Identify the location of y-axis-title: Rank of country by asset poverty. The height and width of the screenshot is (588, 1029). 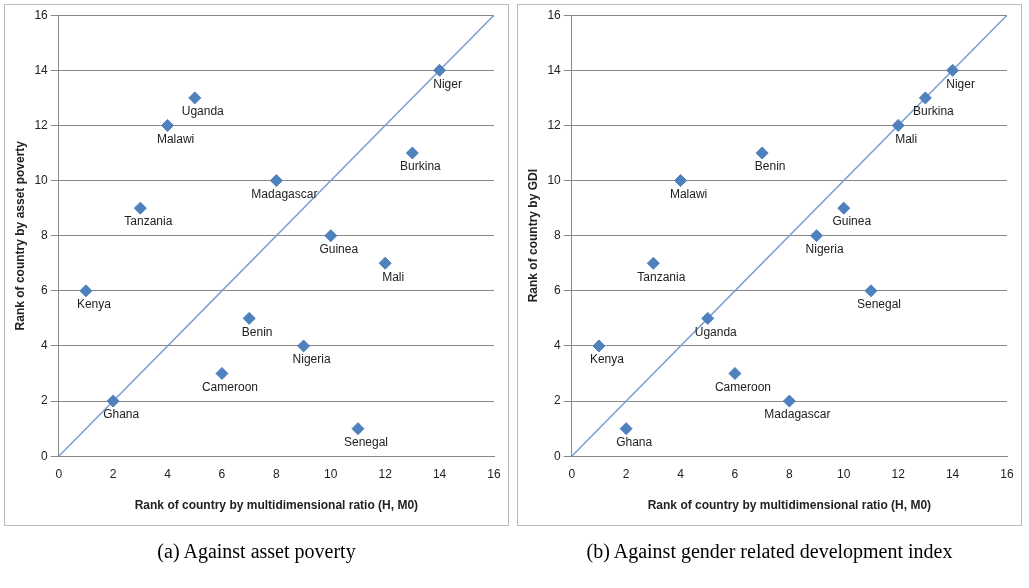
(19, 235).